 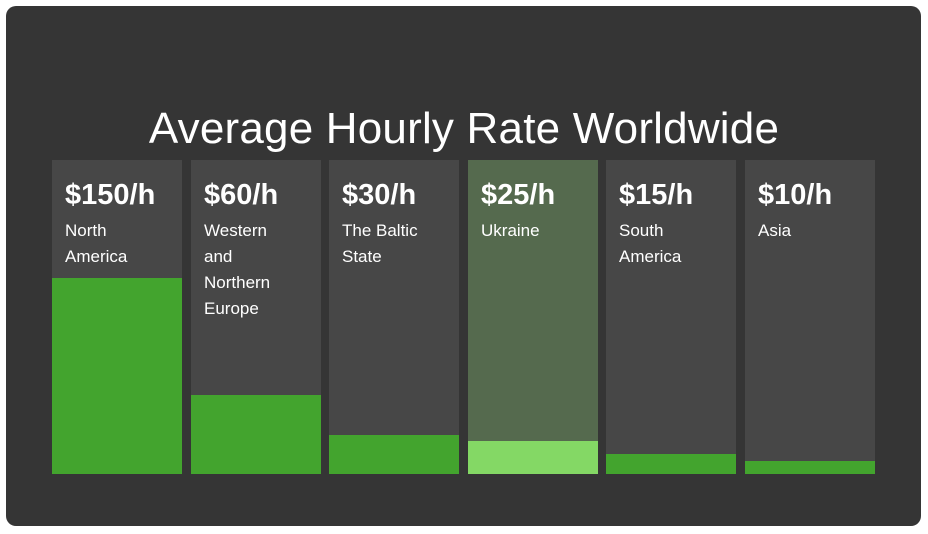 What do you see at coordinates (237, 269) in the screenshot?
I see `category-label-1: Western and Northern Europe` at bounding box center [237, 269].